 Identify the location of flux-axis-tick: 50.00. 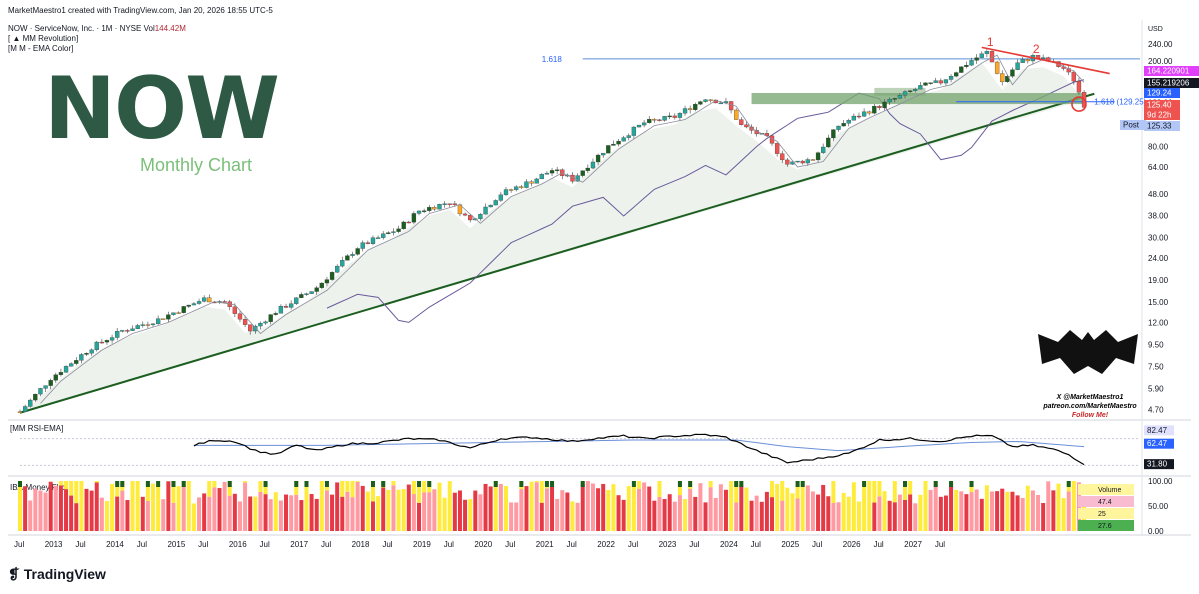
(1158, 506).